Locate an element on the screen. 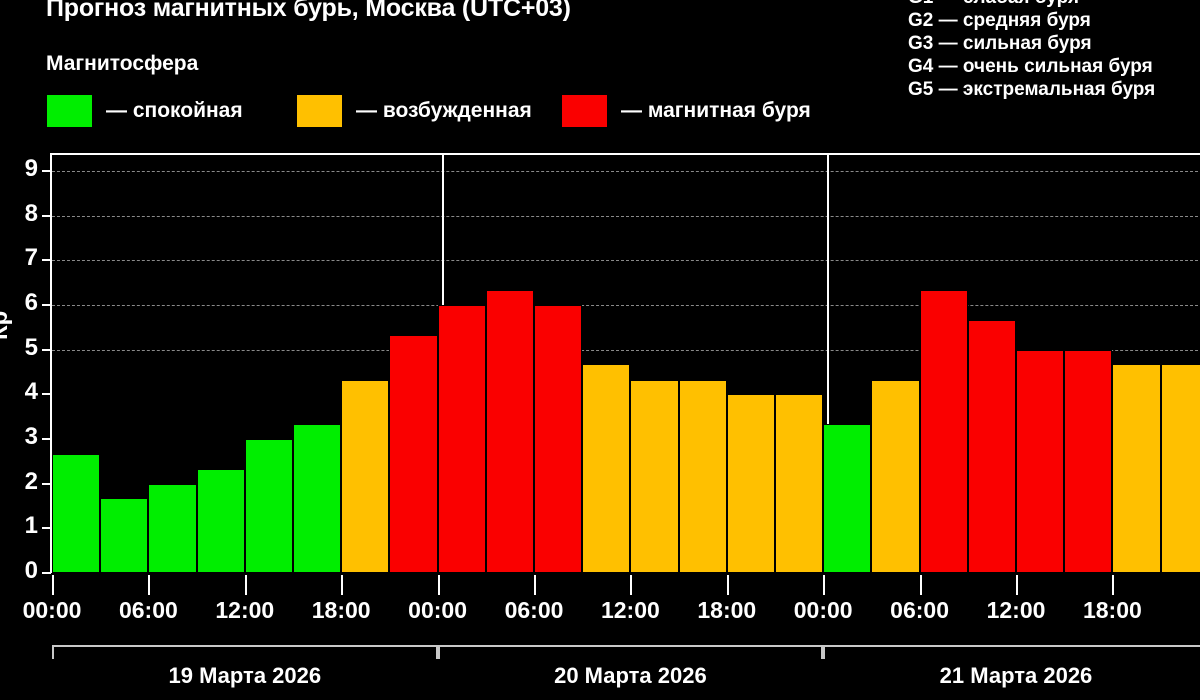 This screenshot has height=700, width=1200. legend-swatch-quiet is located at coordinates (69, 111).